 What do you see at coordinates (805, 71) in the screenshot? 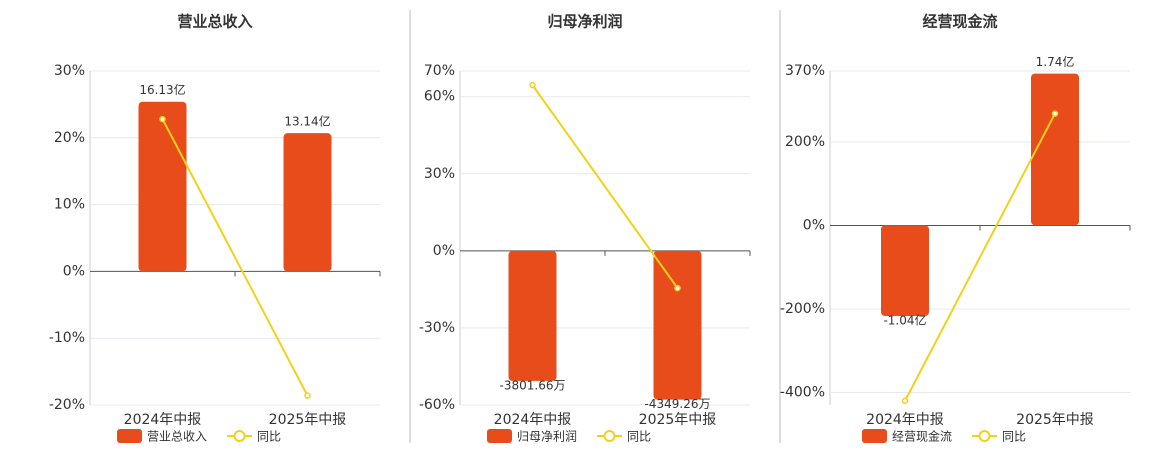
I see `y-tick-label: 370%` at bounding box center [805, 71].